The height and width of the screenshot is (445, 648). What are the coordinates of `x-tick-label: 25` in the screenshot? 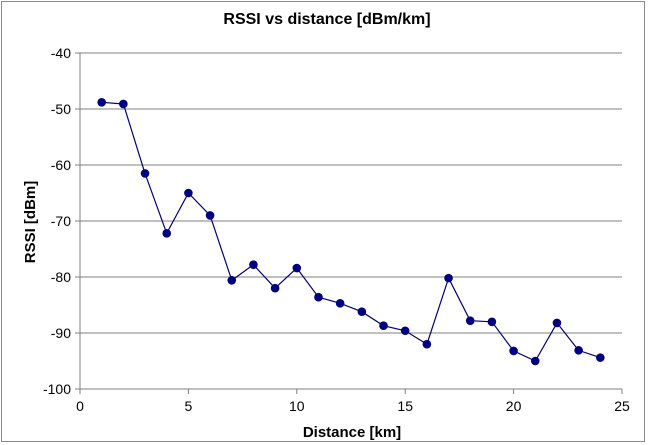 It's located at (622, 406).